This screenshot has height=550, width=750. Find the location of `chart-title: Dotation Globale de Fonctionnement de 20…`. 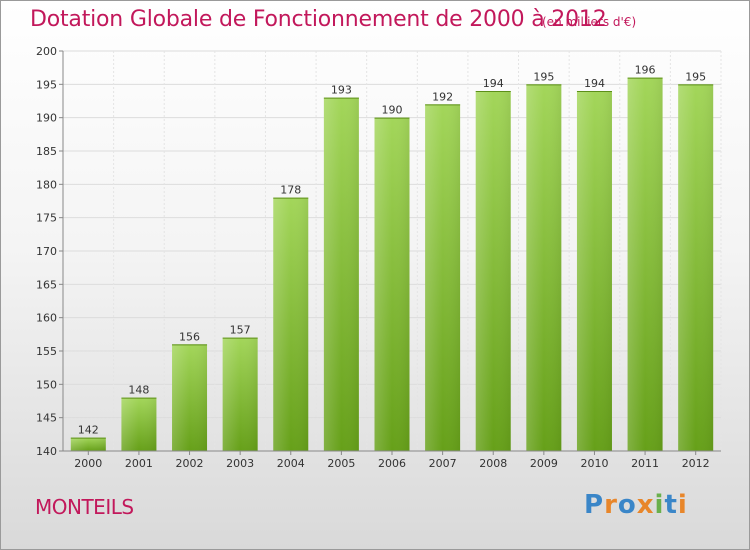

chart-title: Dotation Globale de Fonctionnement de 20… is located at coordinates (318, 19).